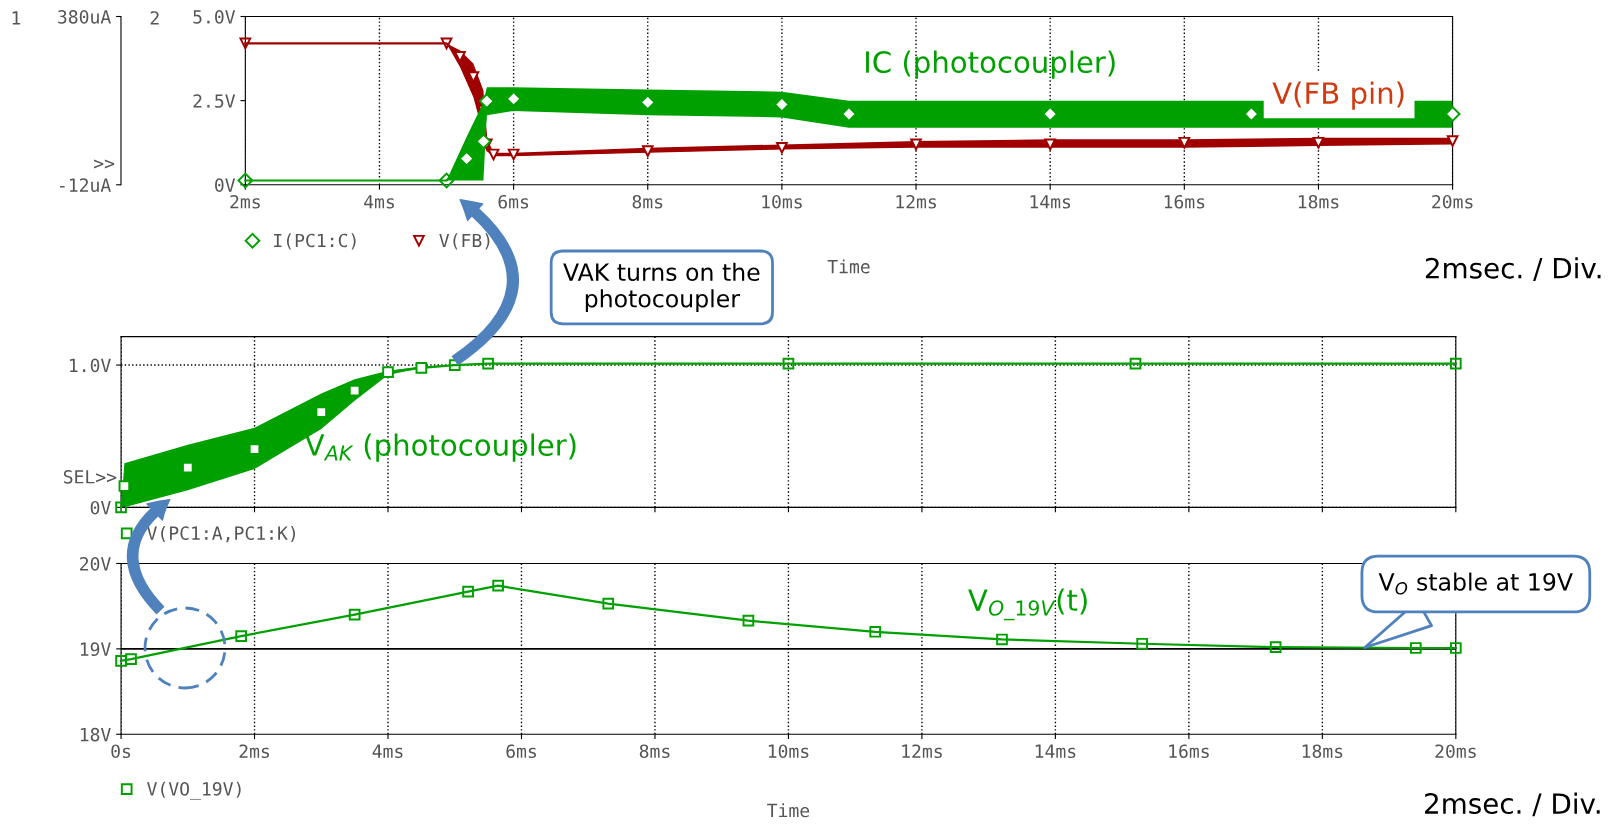 The height and width of the screenshot is (825, 1614). What do you see at coordinates (95, 734) in the screenshot?
I see `y-tick-label: 18V` at bounding box center [95, 734].